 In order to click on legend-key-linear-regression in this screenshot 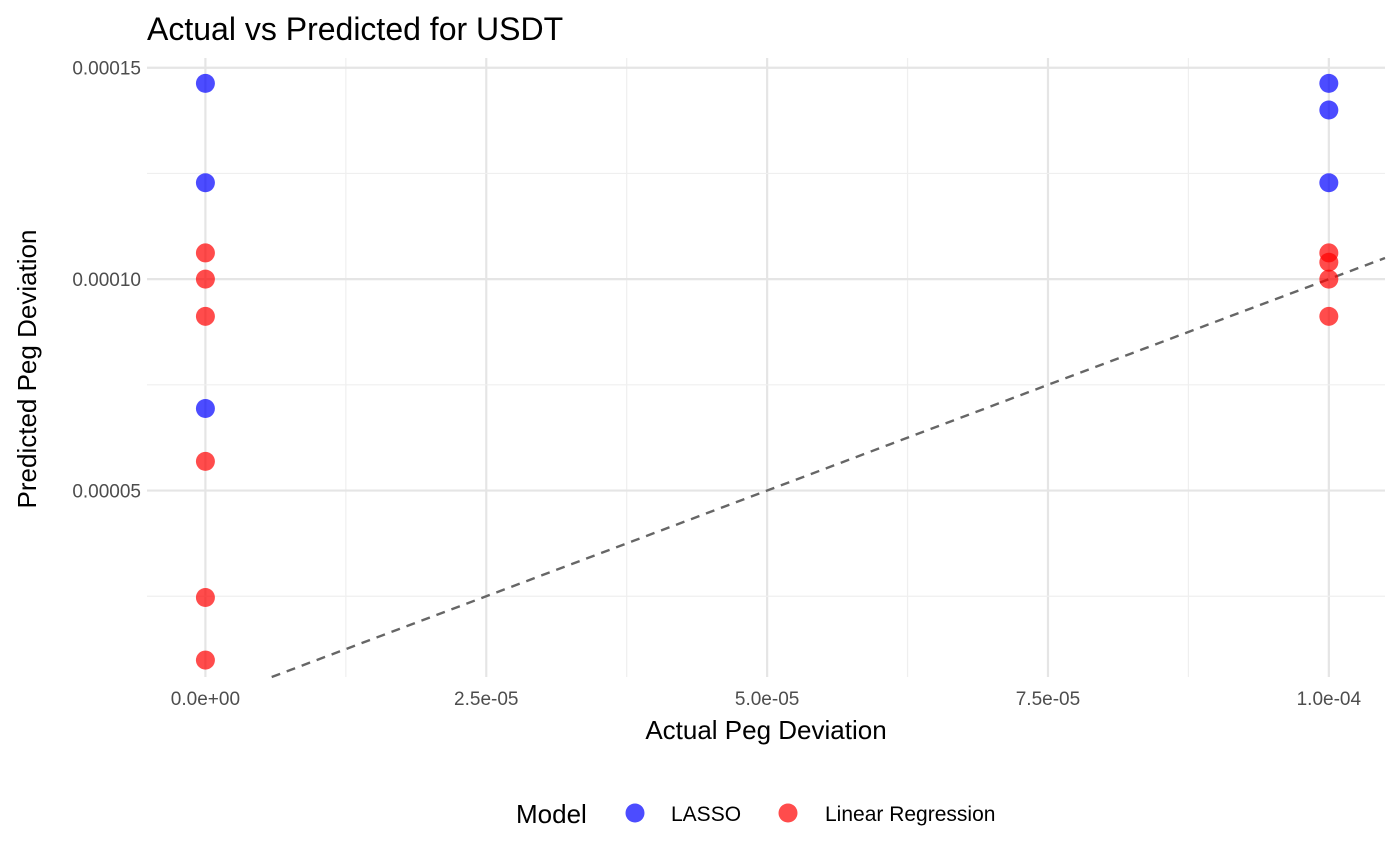, I will do `click(788, 813)`.